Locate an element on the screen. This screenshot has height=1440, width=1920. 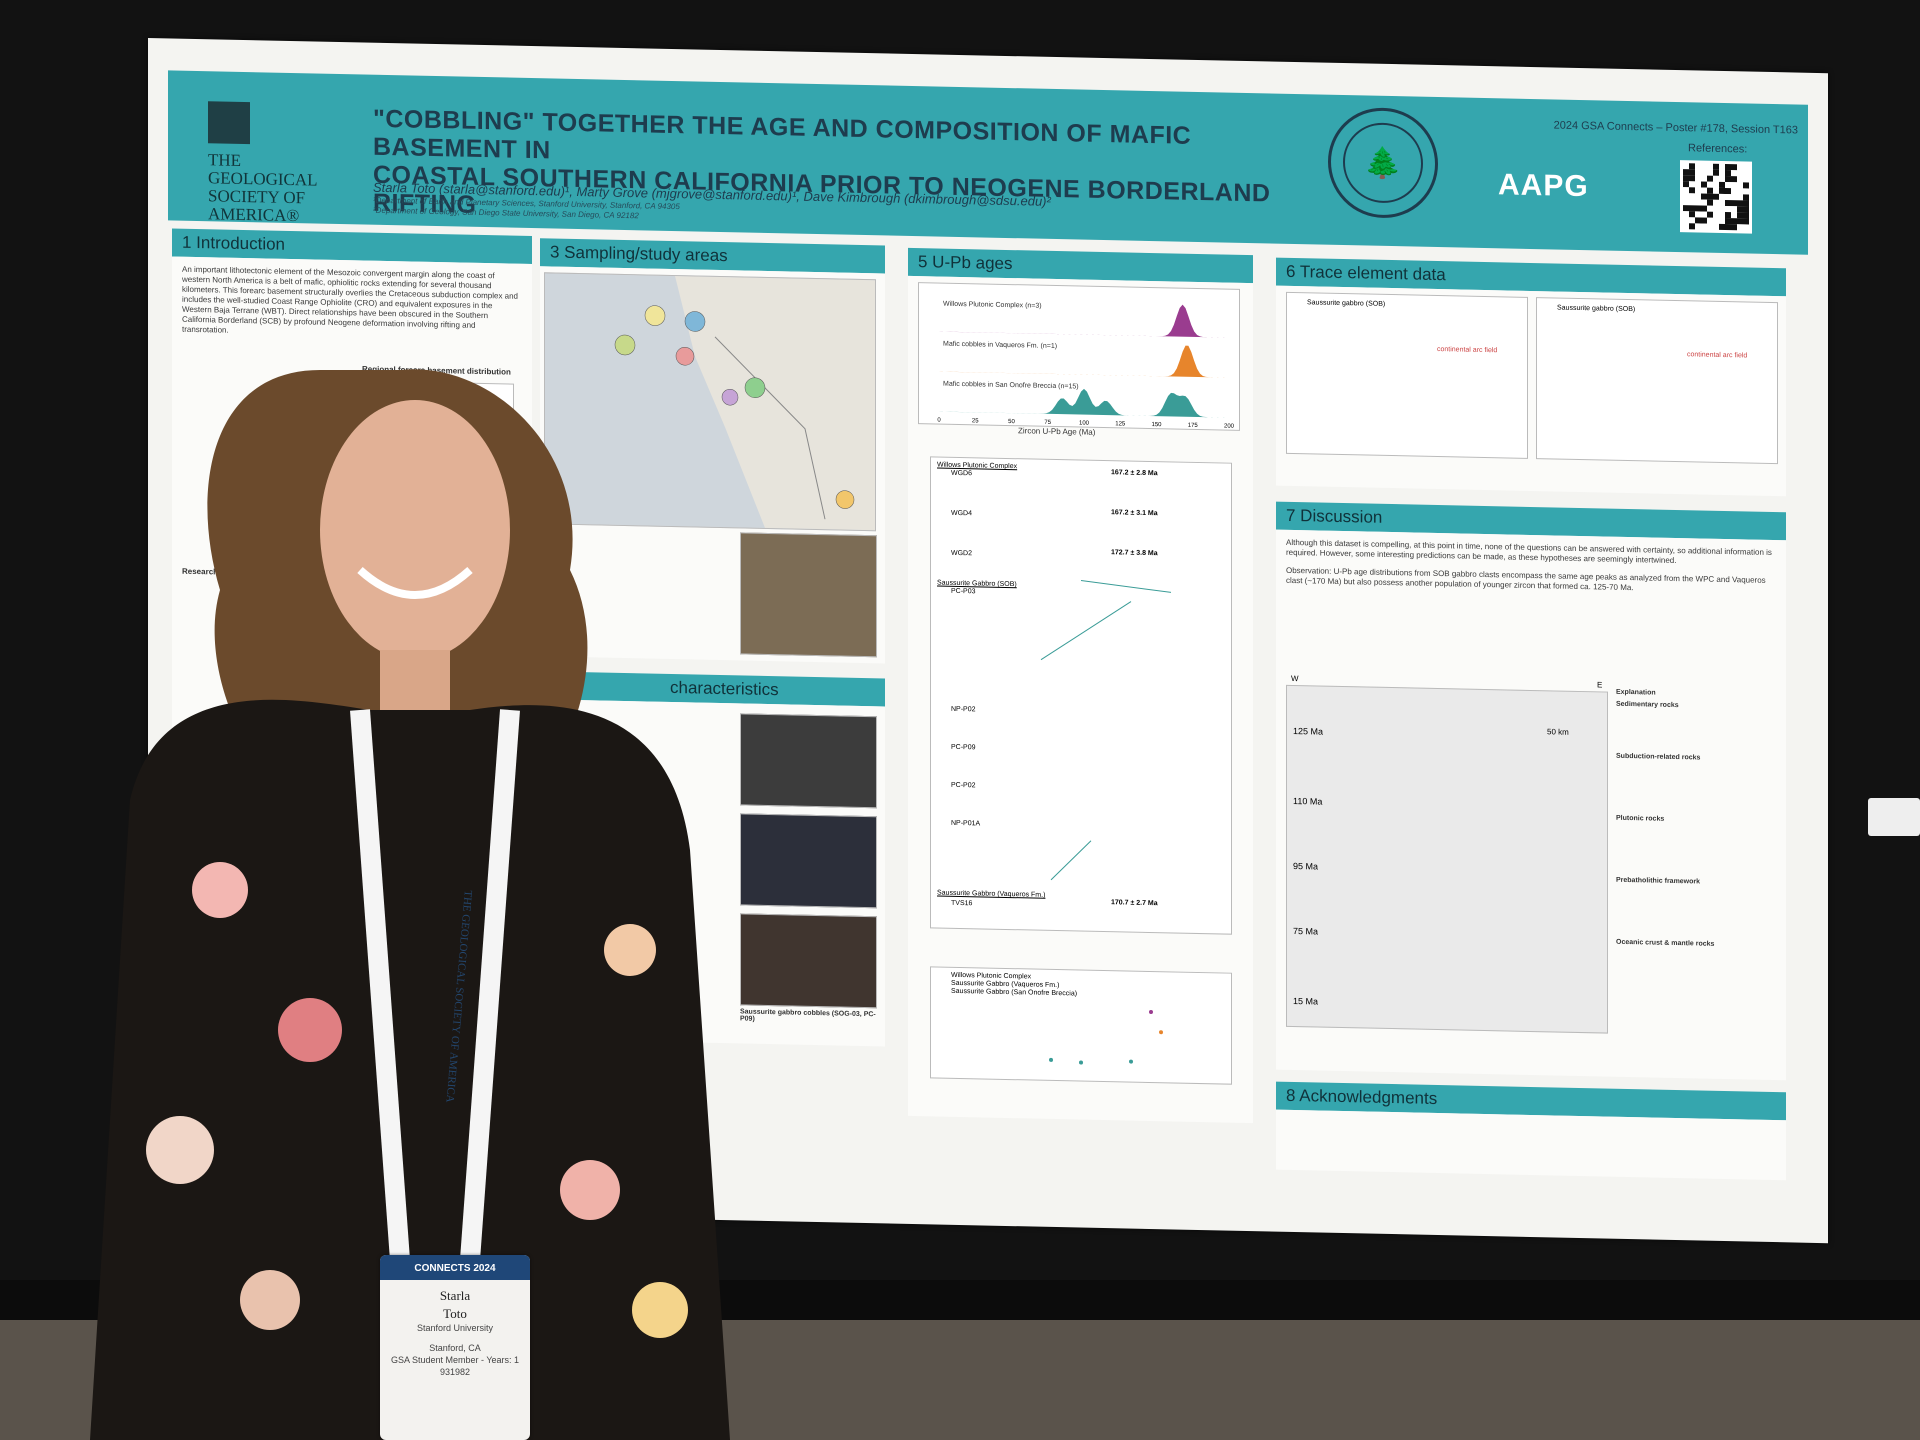
west-label: W is located at coordinates (1295, 678).